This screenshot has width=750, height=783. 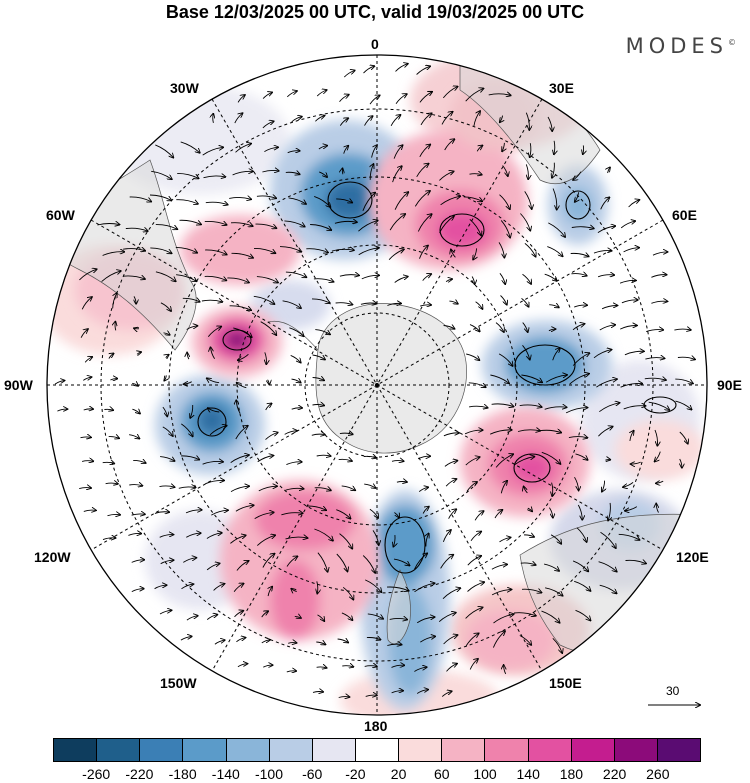 I want to click on brand-name: MODES, so click(x=676, y=46).